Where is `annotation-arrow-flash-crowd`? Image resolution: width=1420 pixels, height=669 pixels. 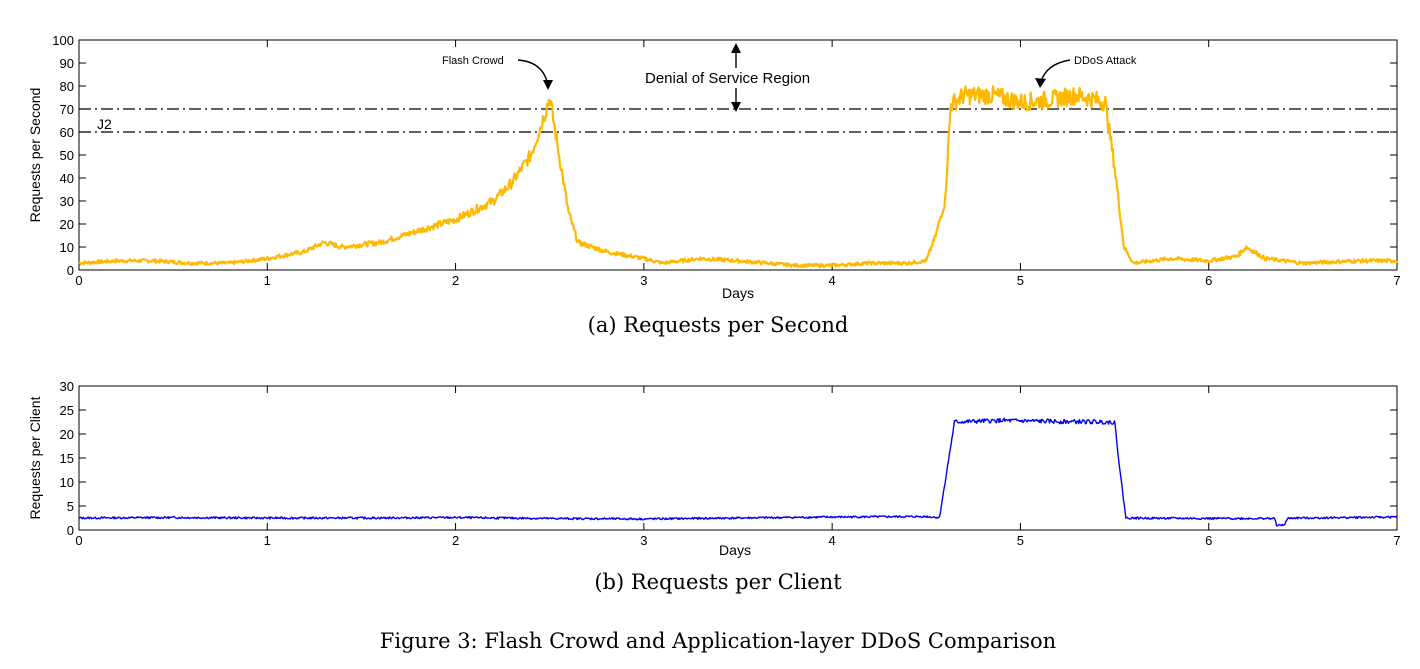
annotation-arrow-flash-crowd is located at coordinates (533, 73).